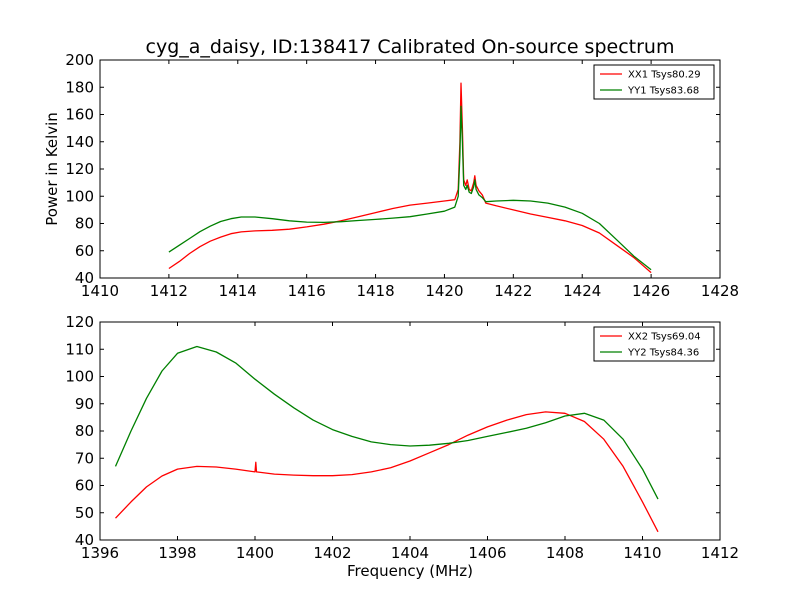 The width and height of the screenshot is (800, 600). Describe the element at coordinates (410, 571) in the screenshot. I see `x-axis-label: Frequency (MHz)` at that location.